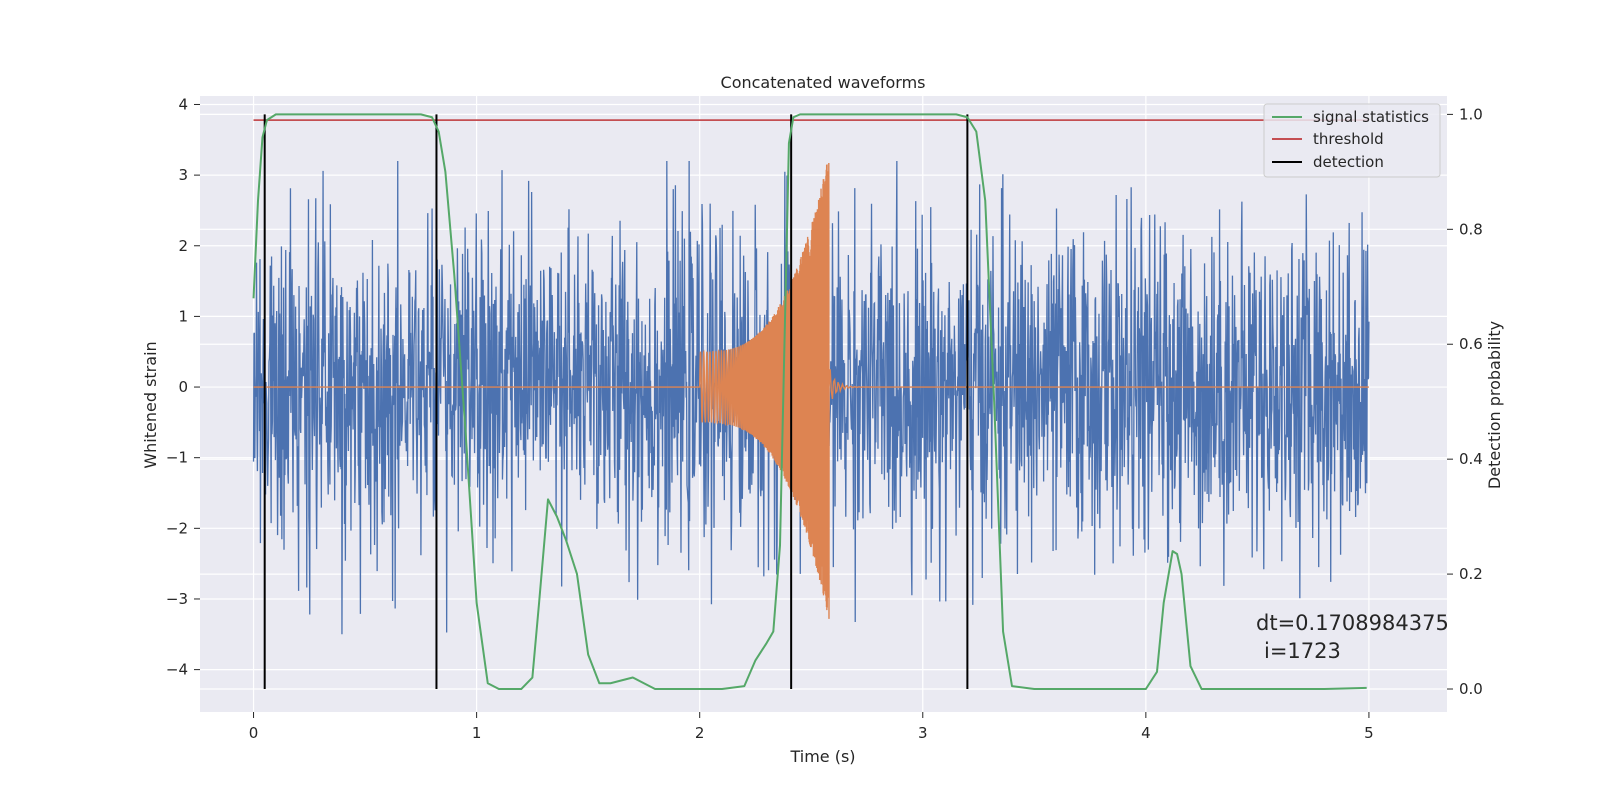 Image resolution: width=1600 pixels, height=800 pixels. I want to click on y-left-tick-label: 0, so click(183, 387).